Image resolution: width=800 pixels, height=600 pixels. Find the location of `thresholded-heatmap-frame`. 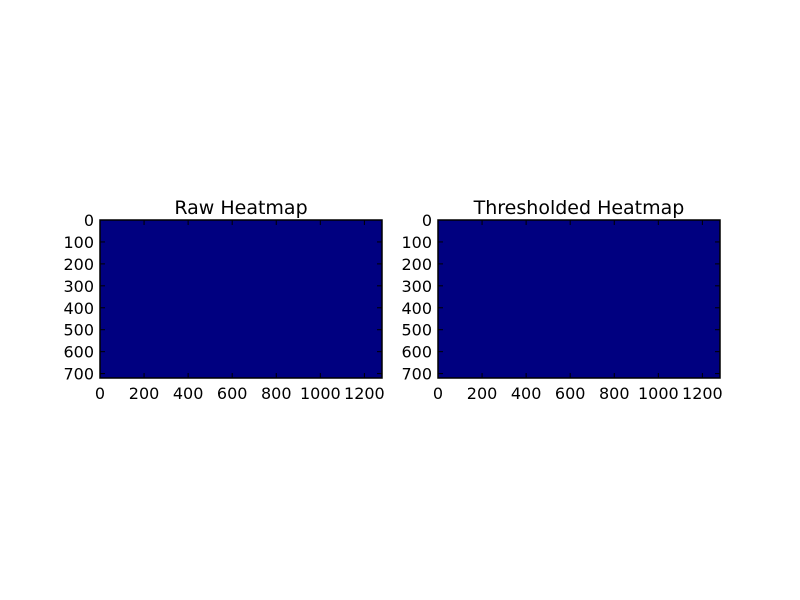

thresholded-heatmap-frame is located at coordinates (579, 299).